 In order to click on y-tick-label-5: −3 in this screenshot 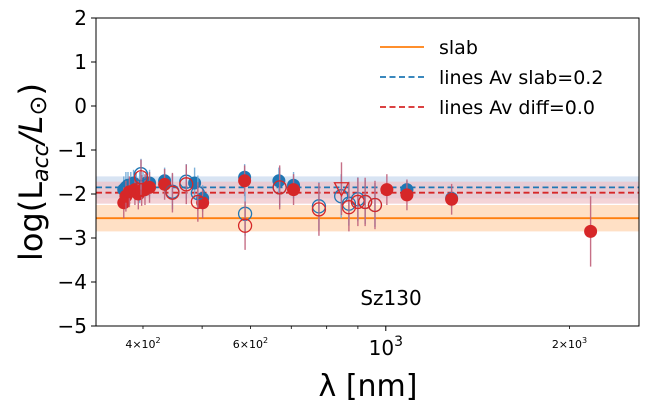, I will do `click(72, 238)`.